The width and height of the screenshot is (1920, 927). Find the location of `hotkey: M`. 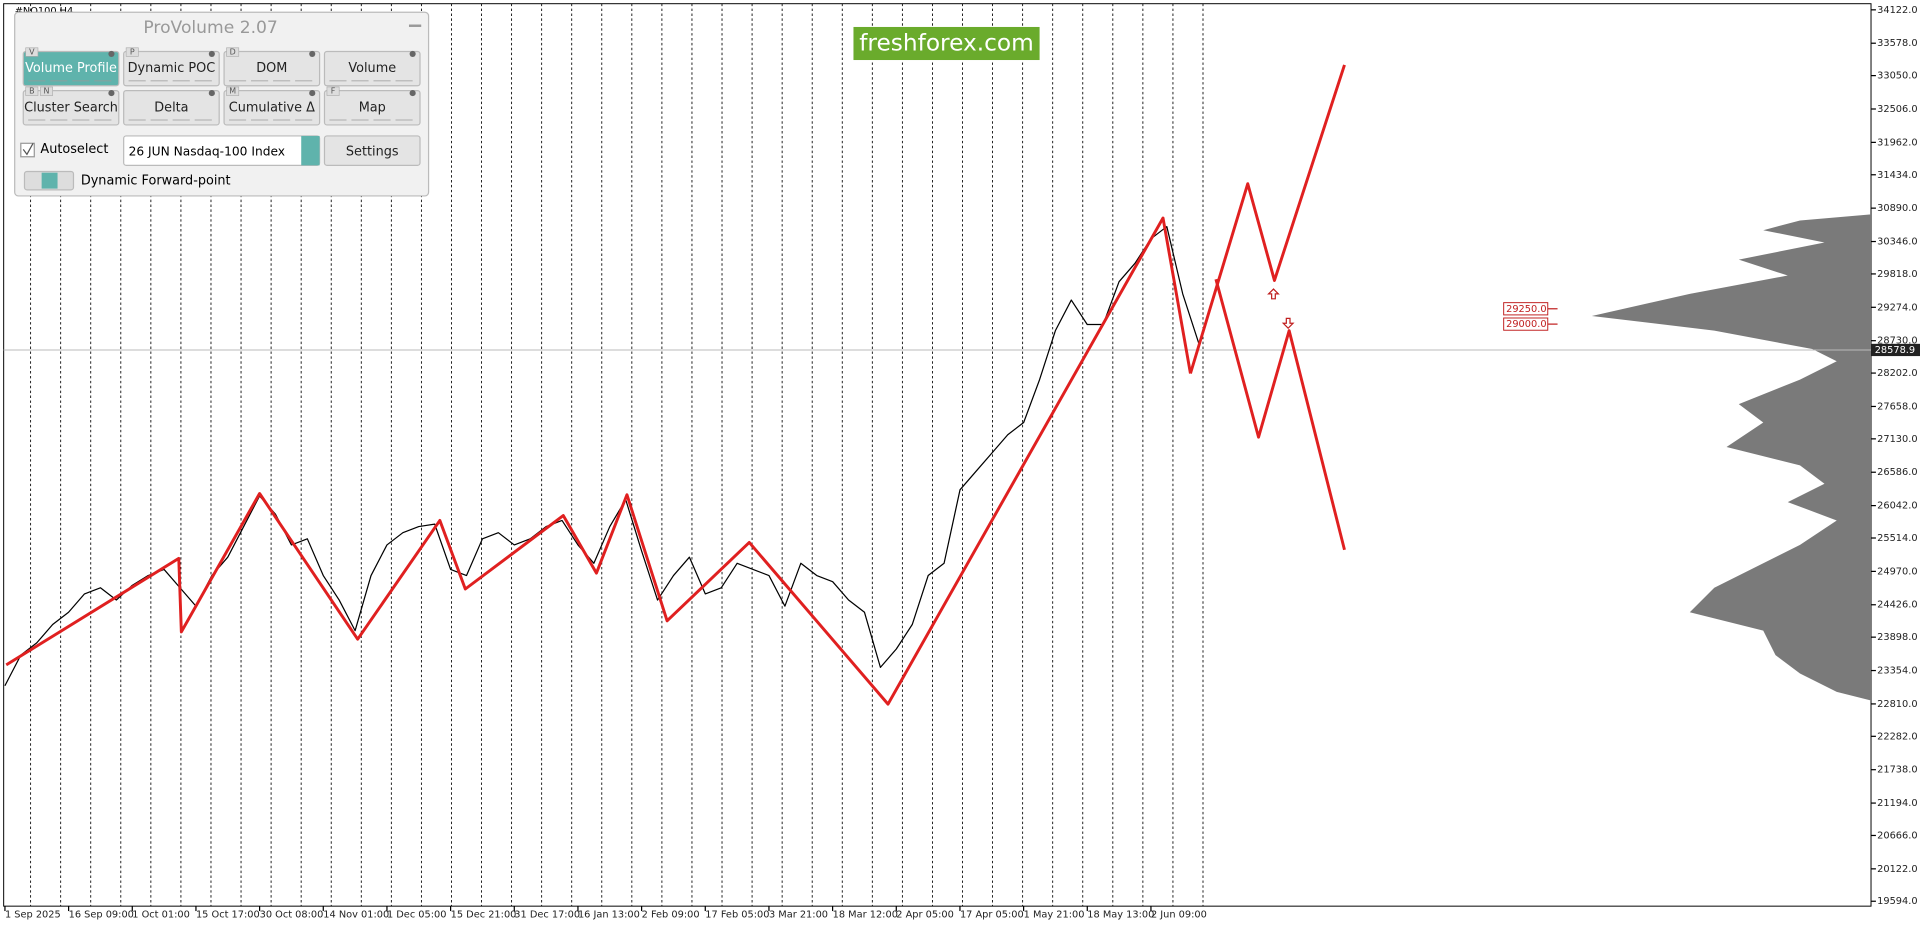

hotkey: M is located at coordinates (232, 91).